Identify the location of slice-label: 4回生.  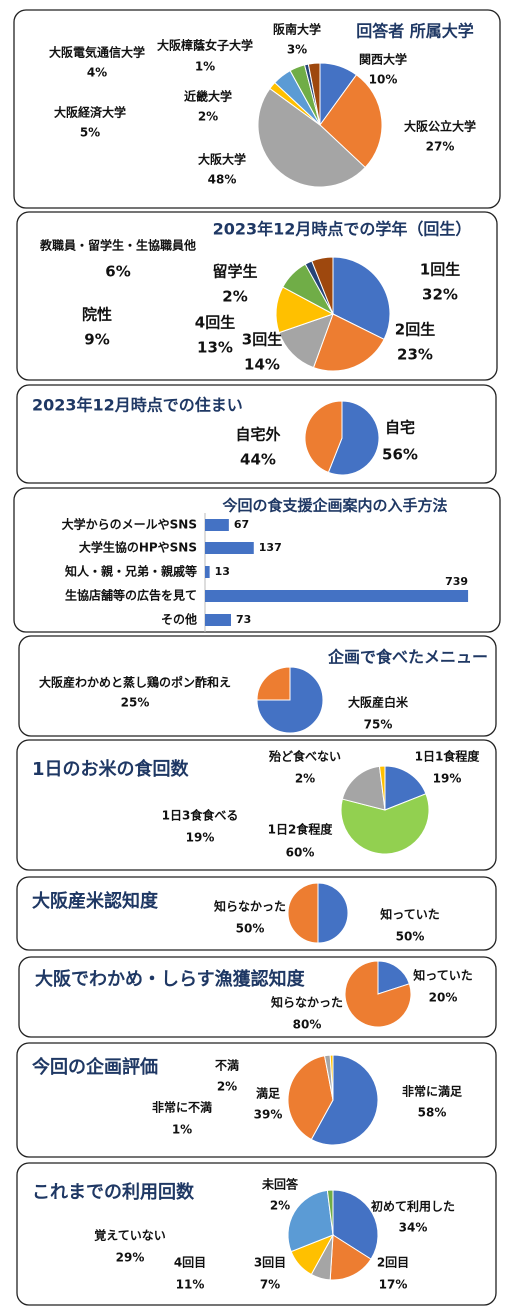
(215, 323).